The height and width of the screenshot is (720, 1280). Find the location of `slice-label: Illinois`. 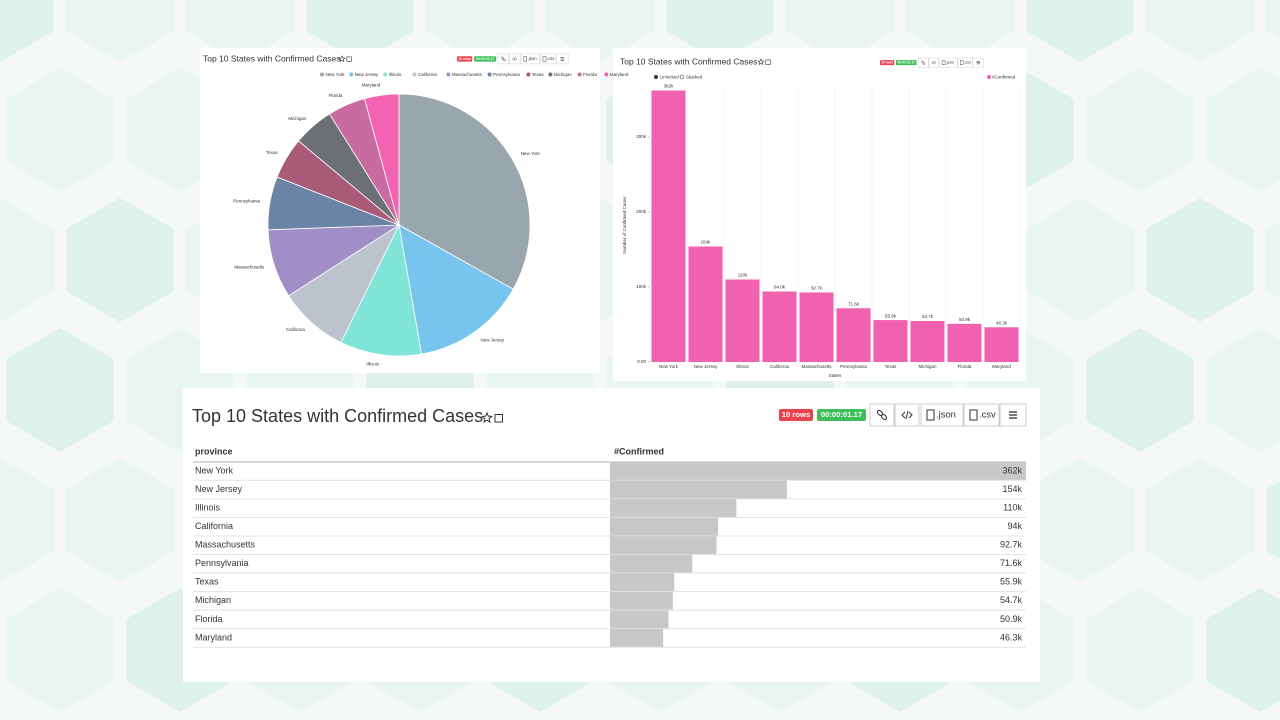

slice-label: Illinois is located at coordinates (372, 364).